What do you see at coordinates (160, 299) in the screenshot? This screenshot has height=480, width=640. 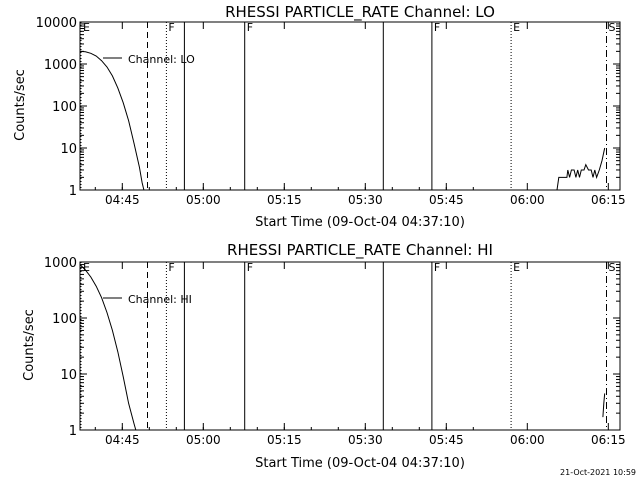 I see `legend-label: Channel: HI` at bounding box center [160, 299].